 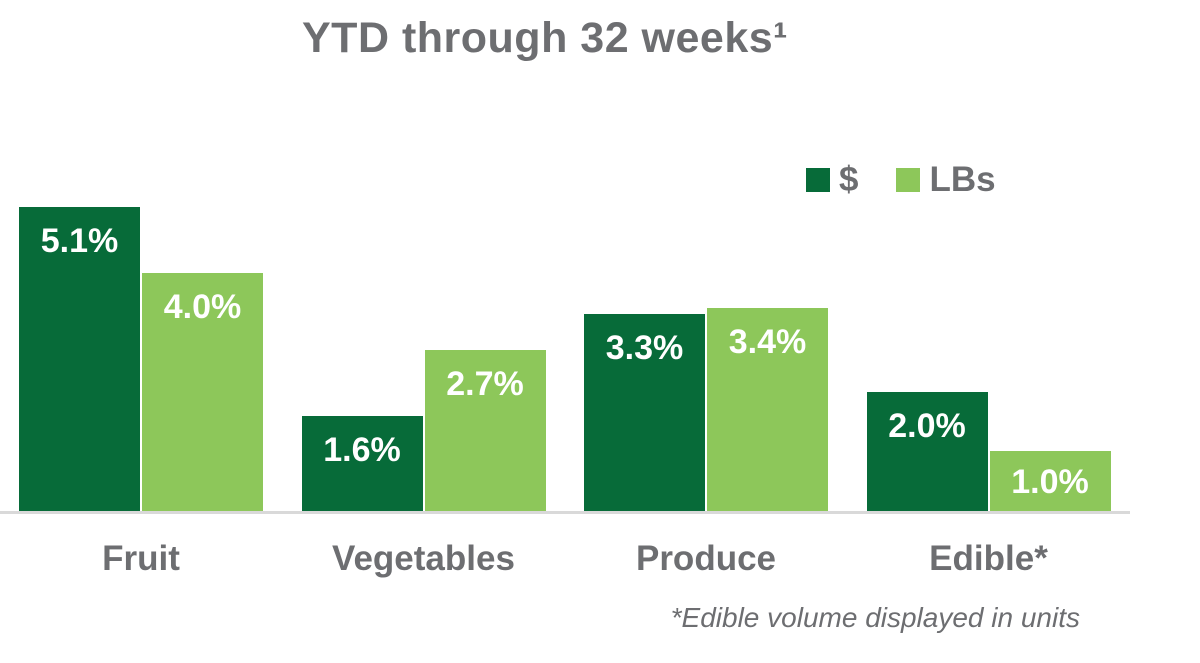 What do you see at coordinates (927, 426) in the screenshot?
I see `bar-value-label: 2.0%` at bounding box center [927, 426].